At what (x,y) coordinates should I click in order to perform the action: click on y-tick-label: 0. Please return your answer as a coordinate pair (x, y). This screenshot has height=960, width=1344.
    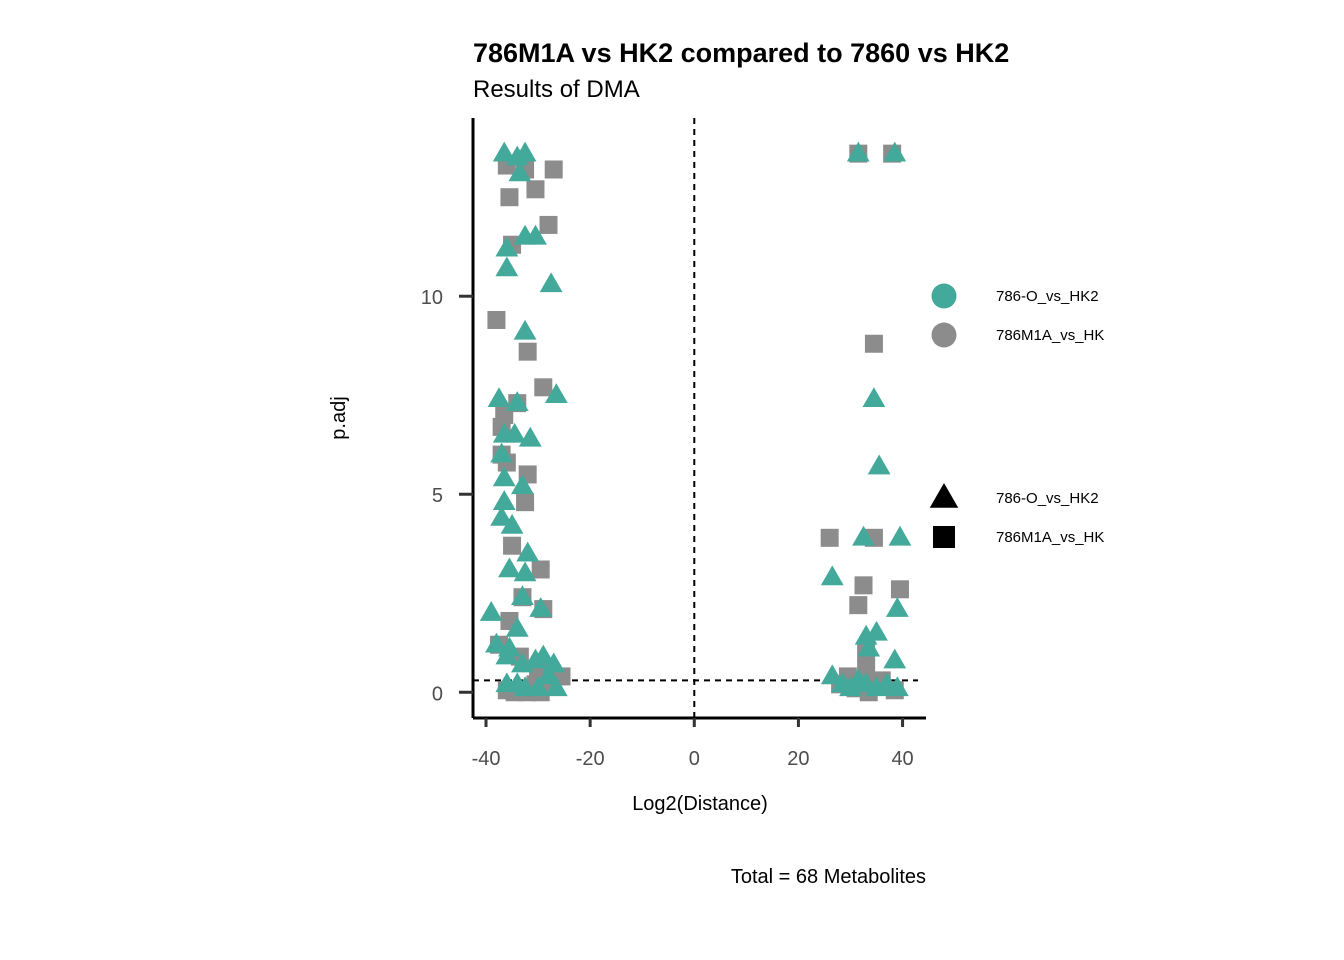
    Looking at the image, I should click on (437, 694).